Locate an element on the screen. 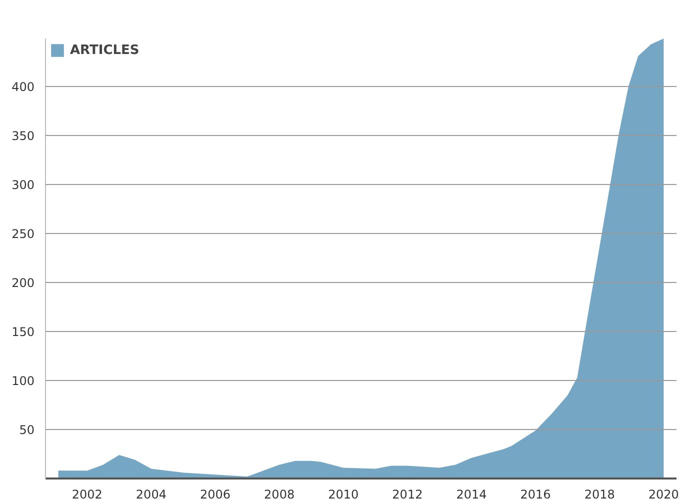 This screenshot has height=501, width=684. x-tick-label: 2018 is located at coordinates (599, 494).